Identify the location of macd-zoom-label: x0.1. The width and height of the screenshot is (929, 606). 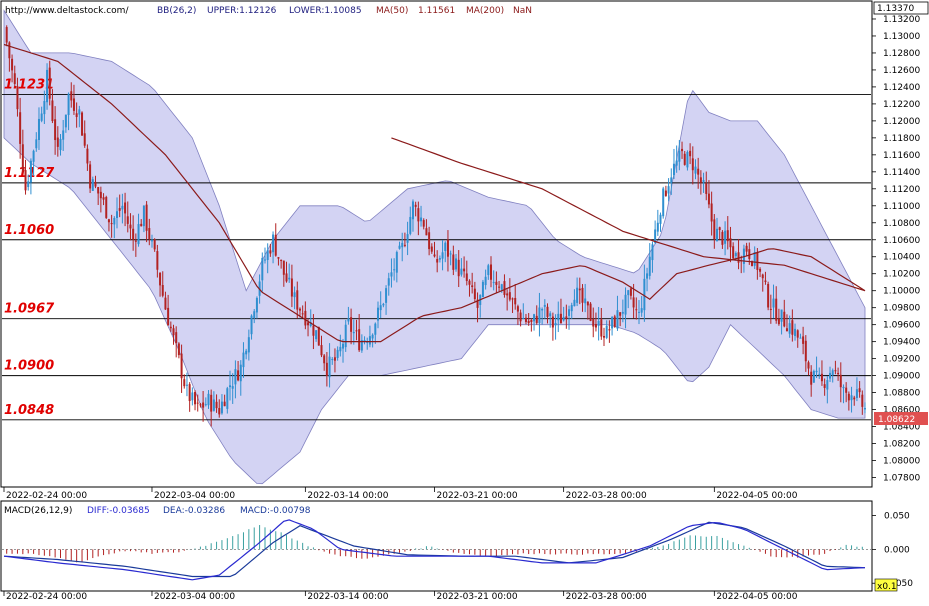
(887, 587).